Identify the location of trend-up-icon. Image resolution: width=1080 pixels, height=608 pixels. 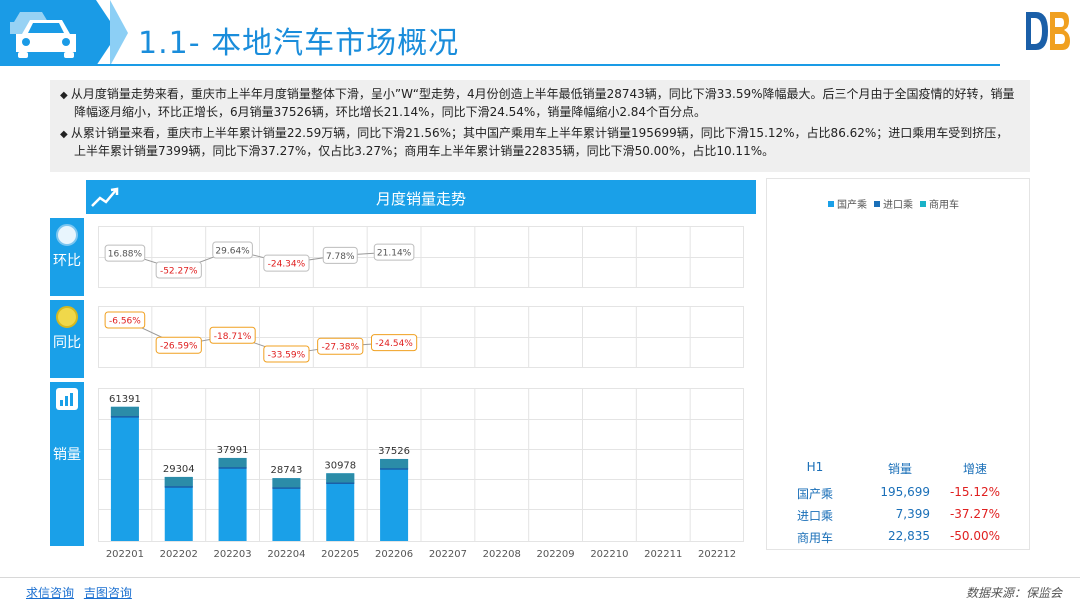
(105, 197).